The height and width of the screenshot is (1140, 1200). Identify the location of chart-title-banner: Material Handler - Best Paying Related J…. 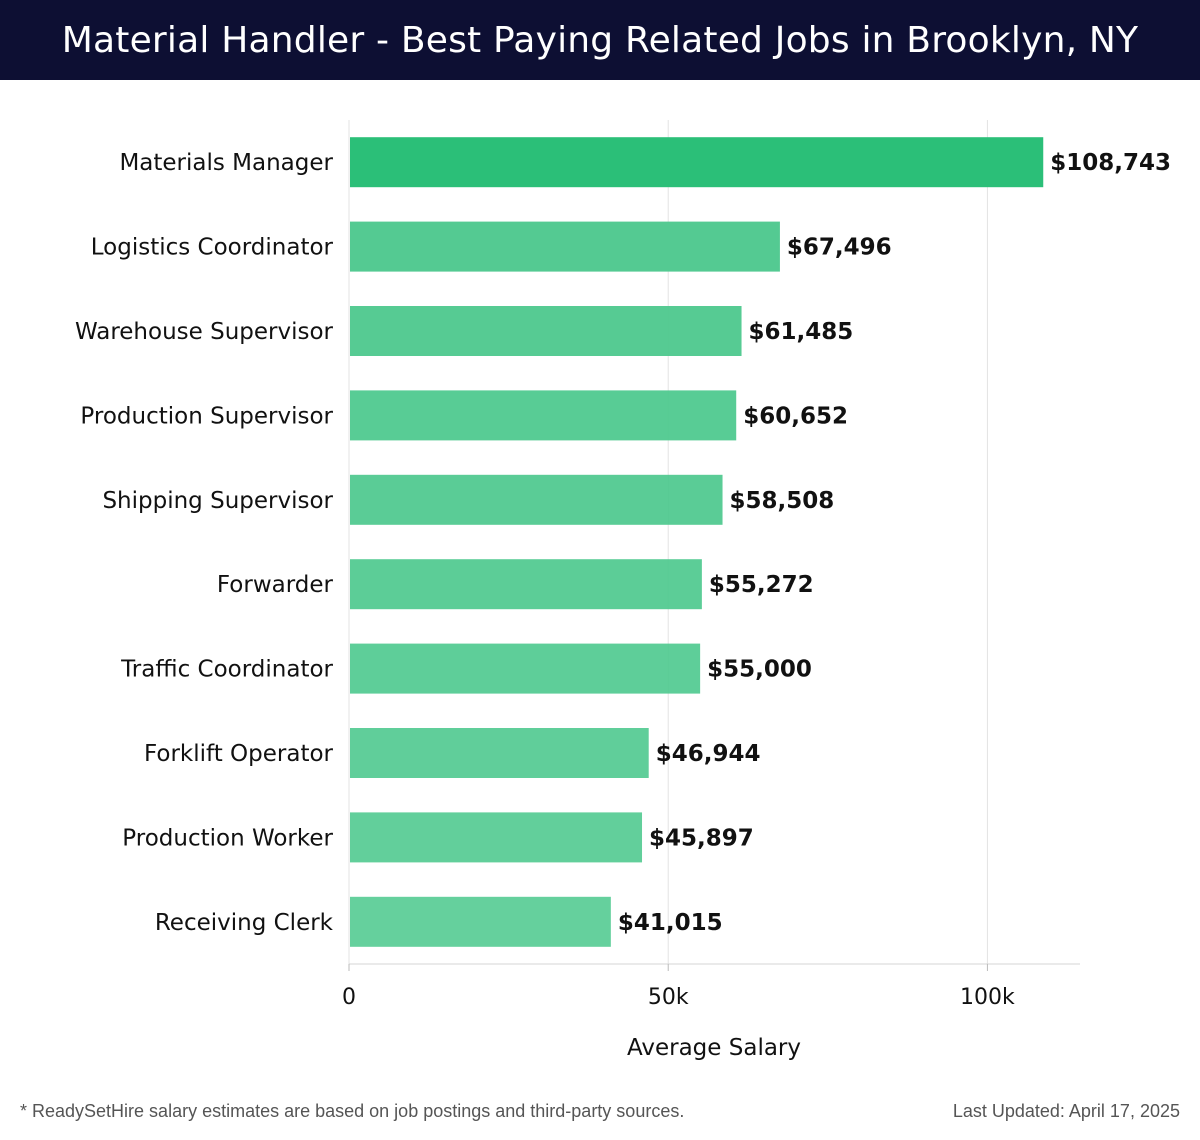
(600, 40).